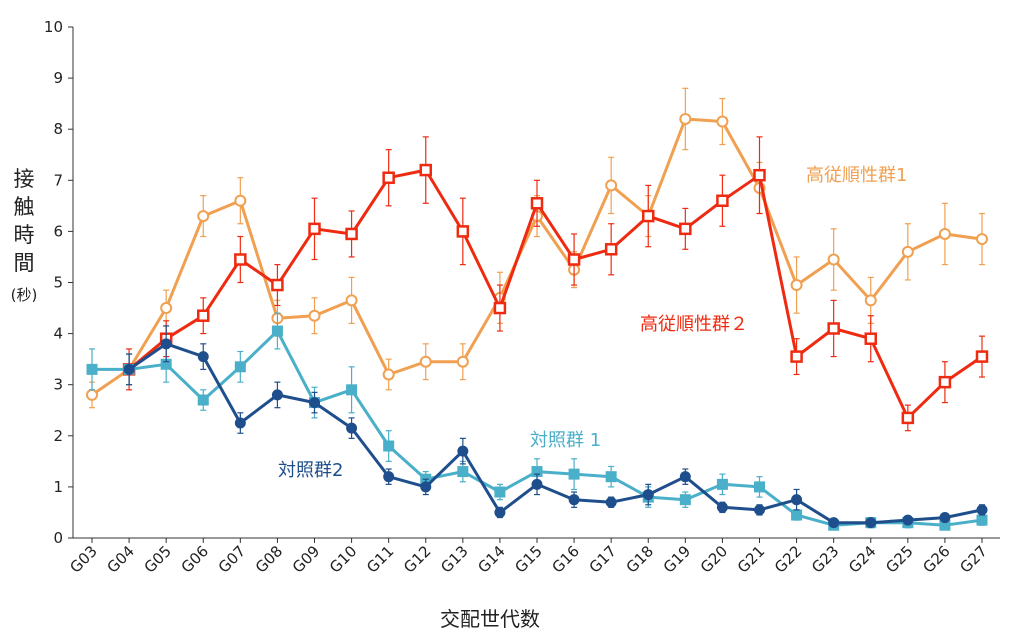 The width and height of the screenshot is (1018, 644). I want to click on y-axis-label-char: 時, so click(24, 235).